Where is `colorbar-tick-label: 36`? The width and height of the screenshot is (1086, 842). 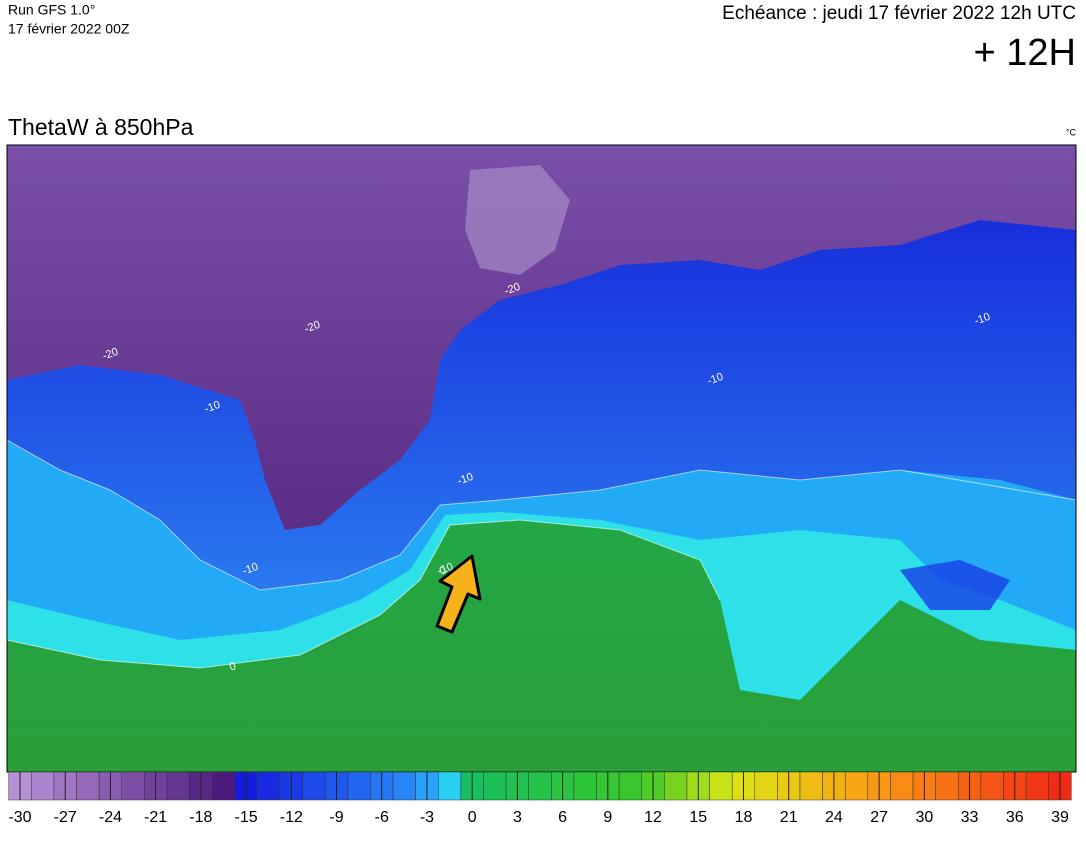
colorbar-tick-label: 36 is located at coordinates (1015, 817).